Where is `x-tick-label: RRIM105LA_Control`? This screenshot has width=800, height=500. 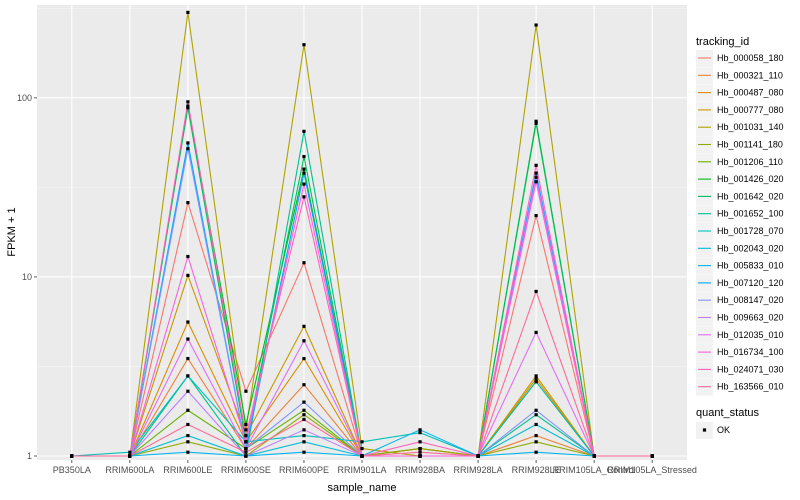
x-tick-label: RRIM105LA_Control is located at coordinates (594, 470).